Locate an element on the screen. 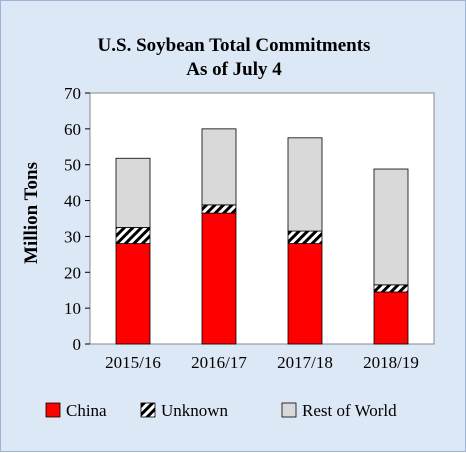 This screenshot has height=453, width=466. y-tick-label: 50 is located at coordinates (72, 165).